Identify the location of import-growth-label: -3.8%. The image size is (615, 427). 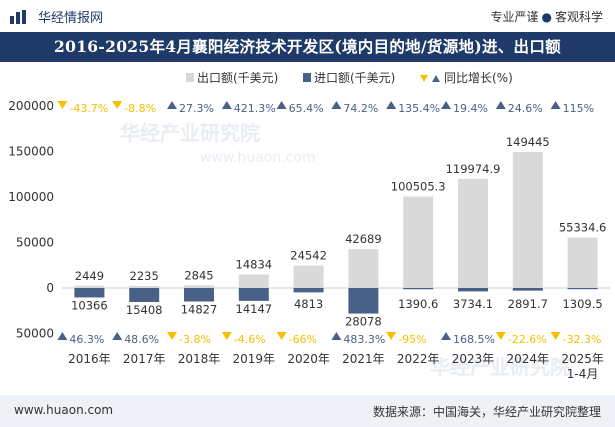
(195, 339).